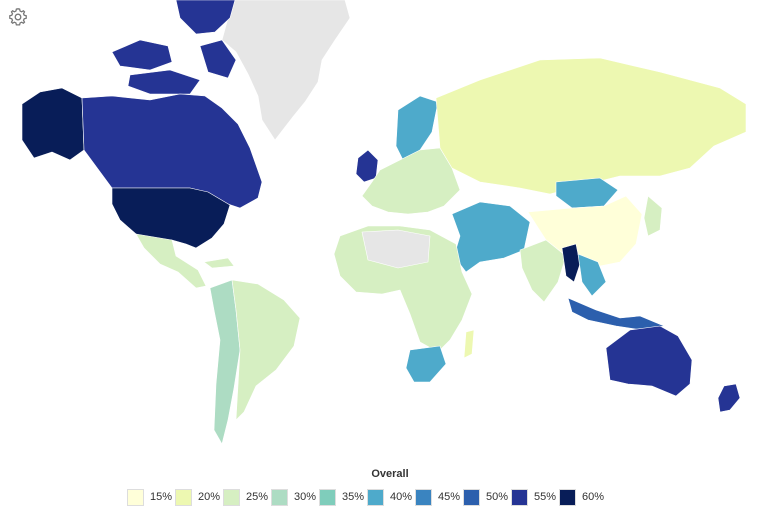 The height and width of the screenshot is (514, 780). Describe the element at coordinates (390, 474) in the screenshot. I see `legend-title: Overall` at that location.